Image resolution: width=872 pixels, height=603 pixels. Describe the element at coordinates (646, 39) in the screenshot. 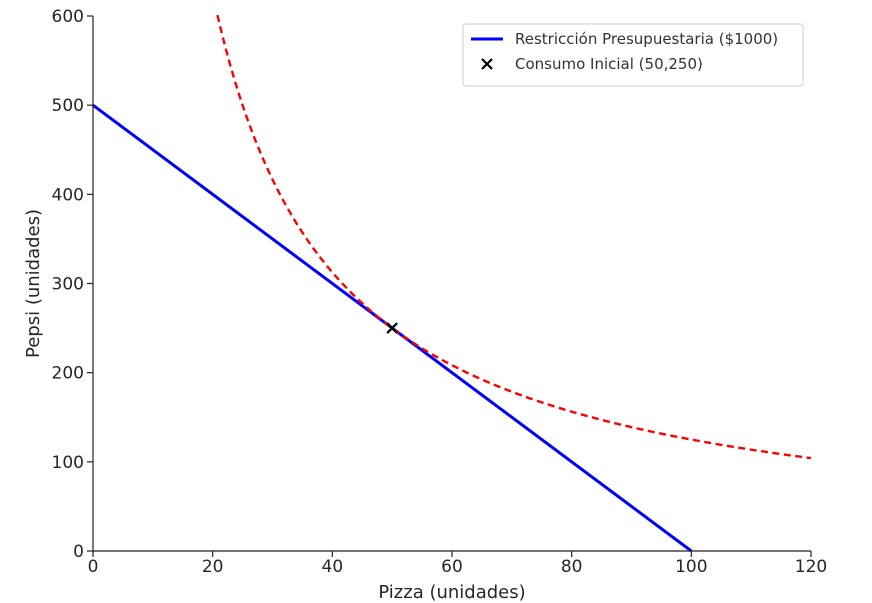

I see `legend-entry-label: Restricción Presupuestaria ($1000)` at that location.